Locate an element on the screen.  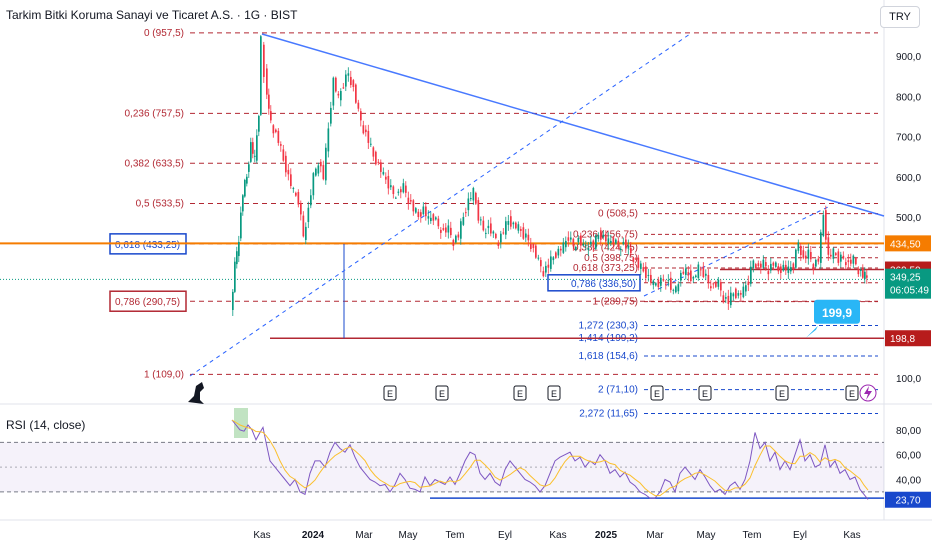
rsi-tick-label: 80,00 is located at coordinates (908, 431).